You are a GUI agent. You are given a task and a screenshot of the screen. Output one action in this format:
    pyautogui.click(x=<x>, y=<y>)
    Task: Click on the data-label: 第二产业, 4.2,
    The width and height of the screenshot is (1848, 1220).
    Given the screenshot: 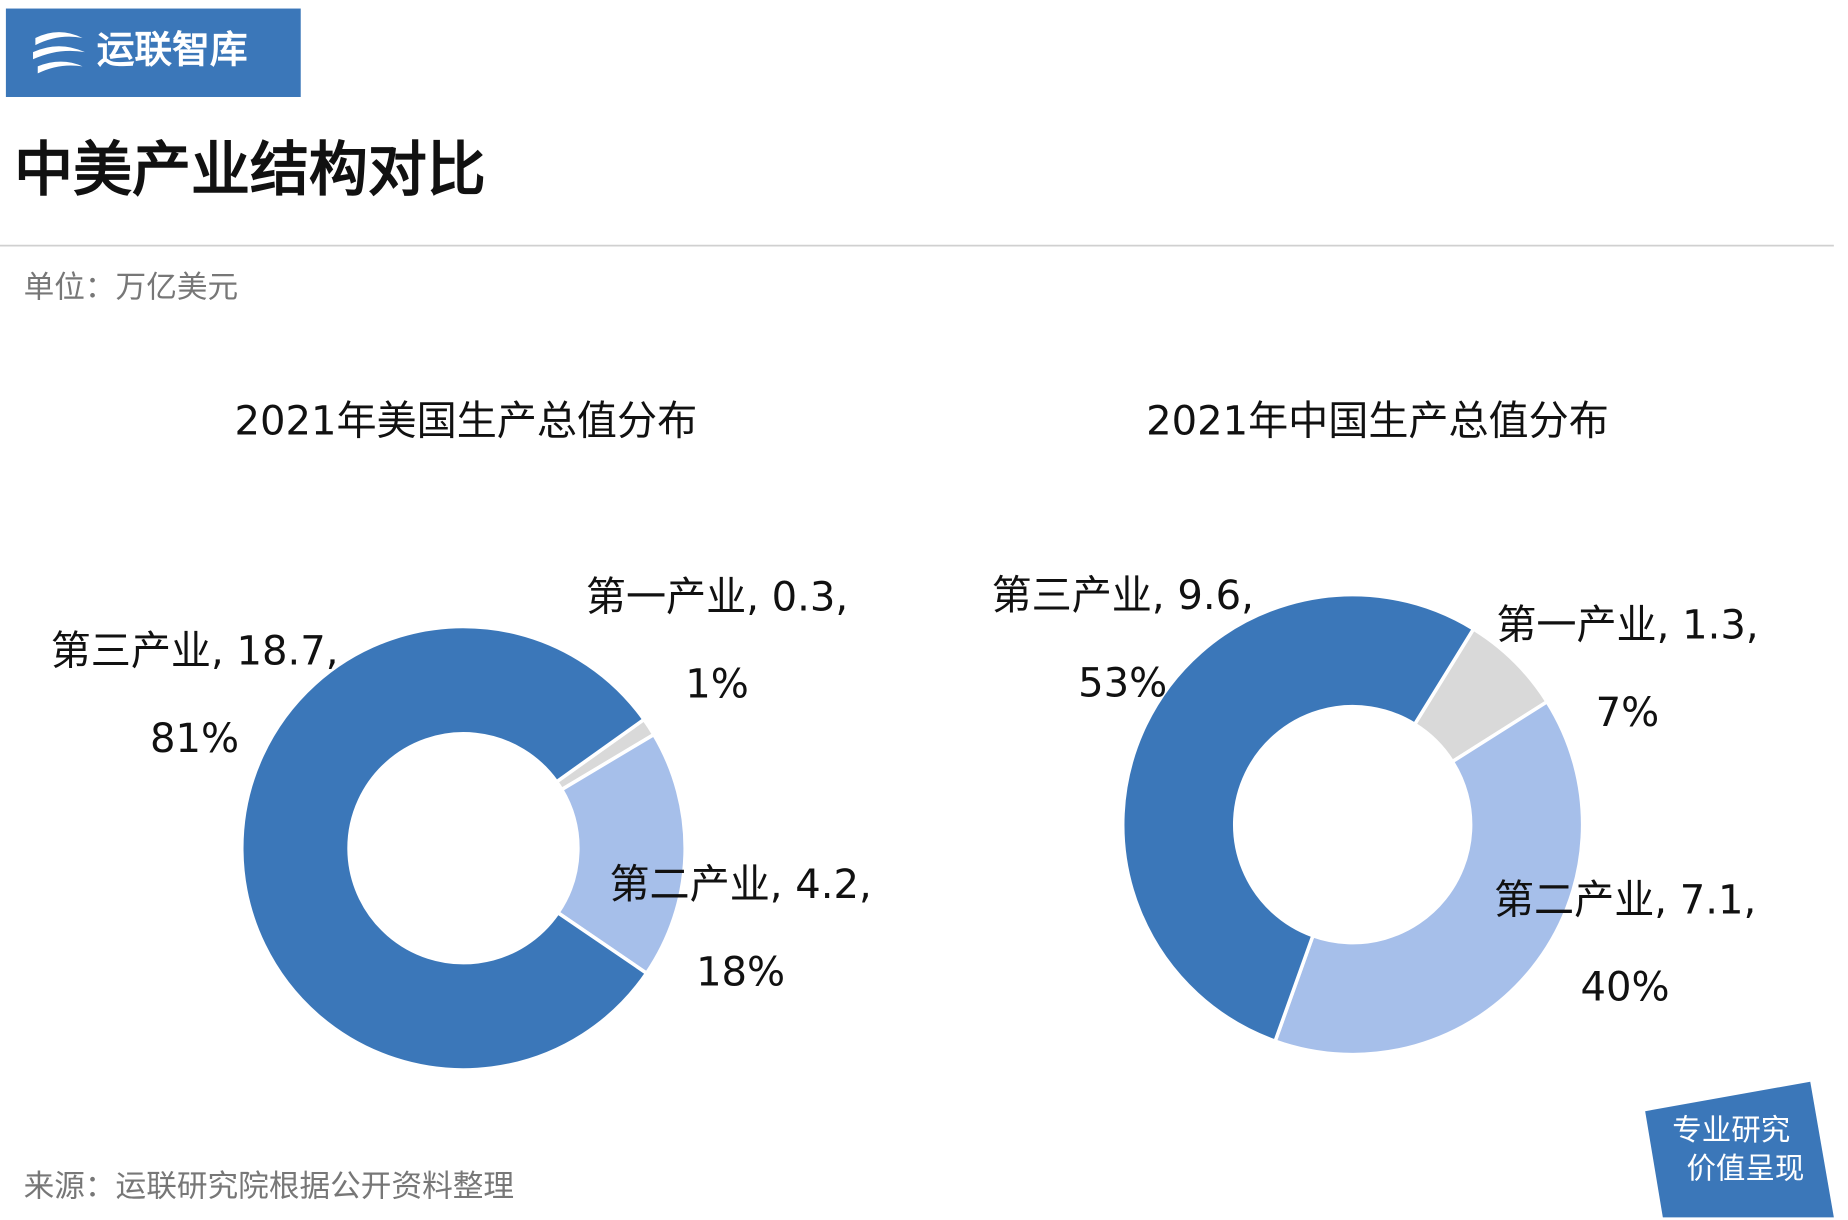 What is the action you would take?
    pyautogui.click(x=740, y=885)
    